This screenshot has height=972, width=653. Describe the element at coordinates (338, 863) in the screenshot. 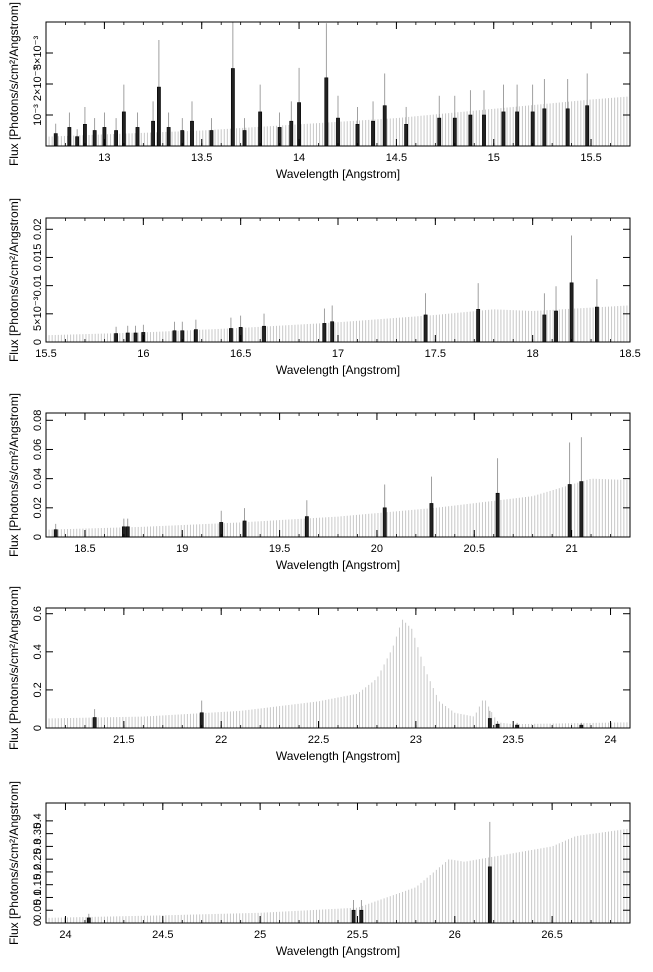

I see `axes-frame` at that location.